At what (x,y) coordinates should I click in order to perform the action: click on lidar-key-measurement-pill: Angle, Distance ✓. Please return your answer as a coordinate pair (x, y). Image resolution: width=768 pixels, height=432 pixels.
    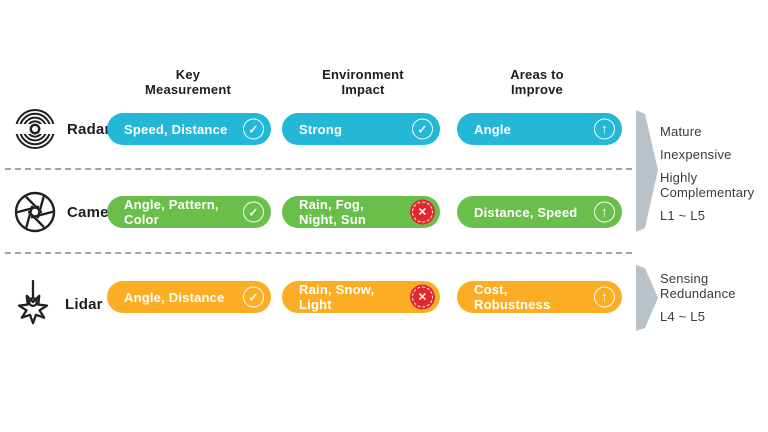
    Looking at the image, I should click on (189, 297).